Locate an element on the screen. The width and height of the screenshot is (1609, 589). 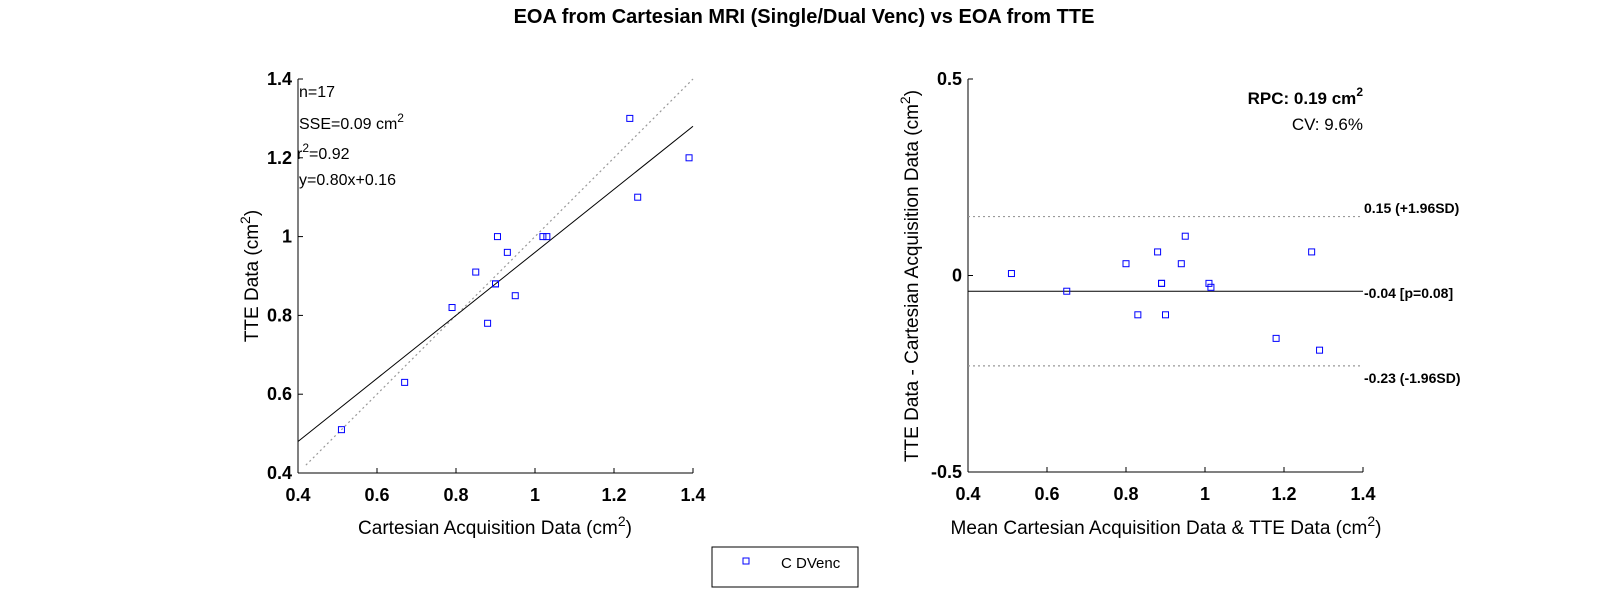
legend: C DVenc is located at coordinates (785, 567).